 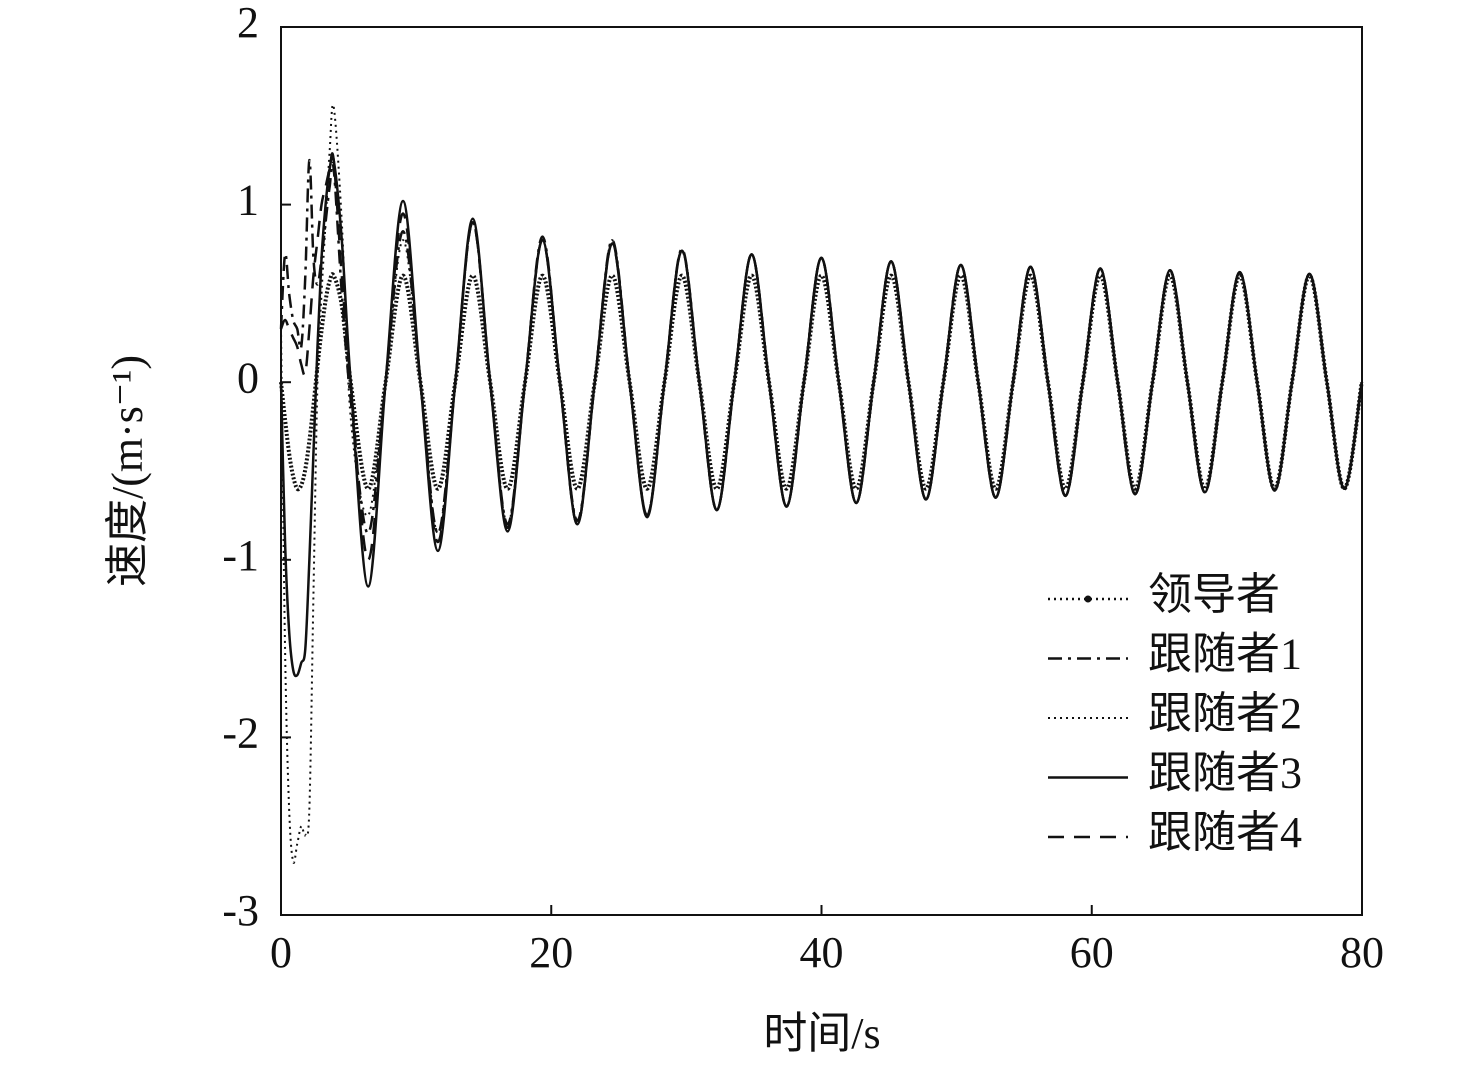 I want to click on y-tick-label: -1, so click(x=240, y=555).